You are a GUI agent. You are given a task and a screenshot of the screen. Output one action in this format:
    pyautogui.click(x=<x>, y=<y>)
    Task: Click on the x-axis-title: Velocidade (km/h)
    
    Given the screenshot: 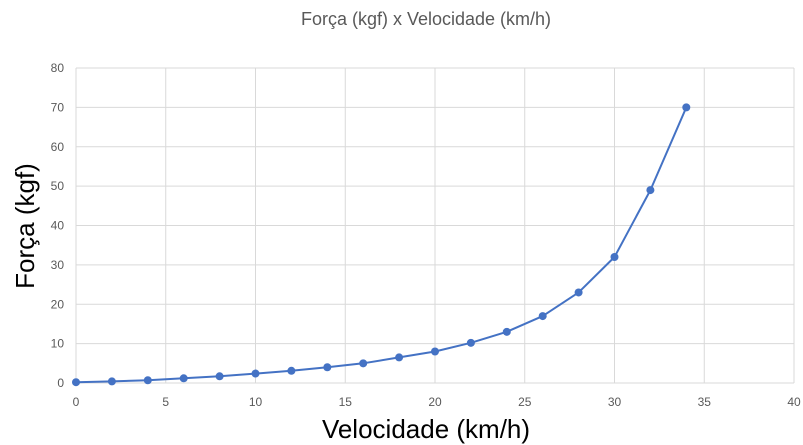 What is the action you would take?
    pyautogui.click(x=426, y=429)
    